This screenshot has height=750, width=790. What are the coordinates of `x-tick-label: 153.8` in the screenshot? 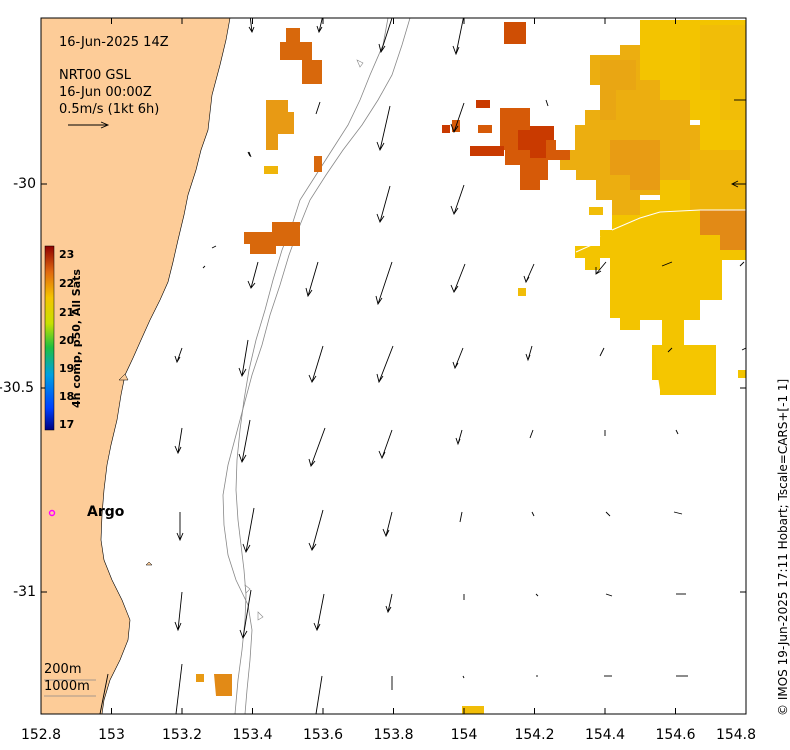 It's located at (393, 735).